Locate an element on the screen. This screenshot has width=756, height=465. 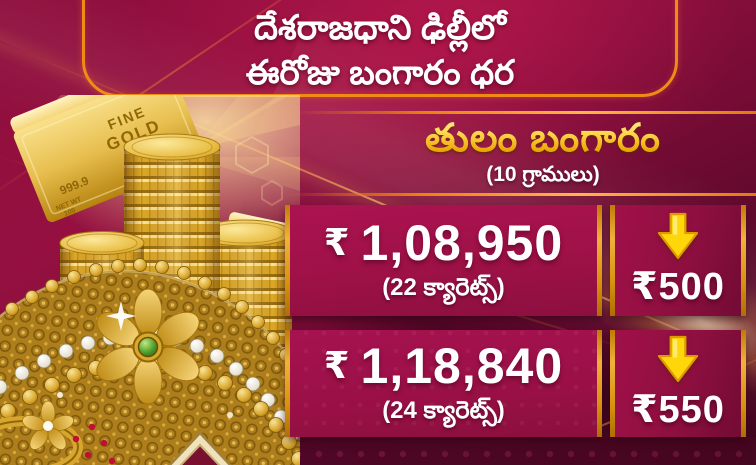
subtitle-grams: (10 గ్రాములు) is located at coordinates (543, 174).